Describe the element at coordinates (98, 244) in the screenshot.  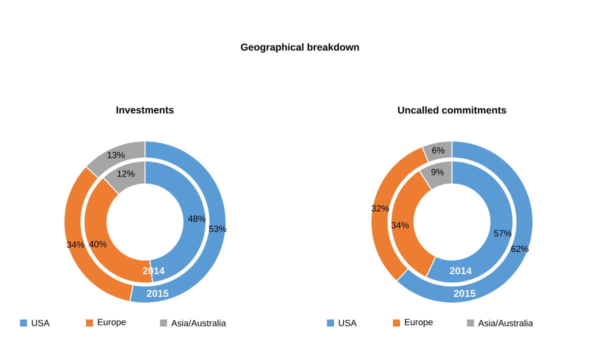
I see `data-label: 40%` at that location.